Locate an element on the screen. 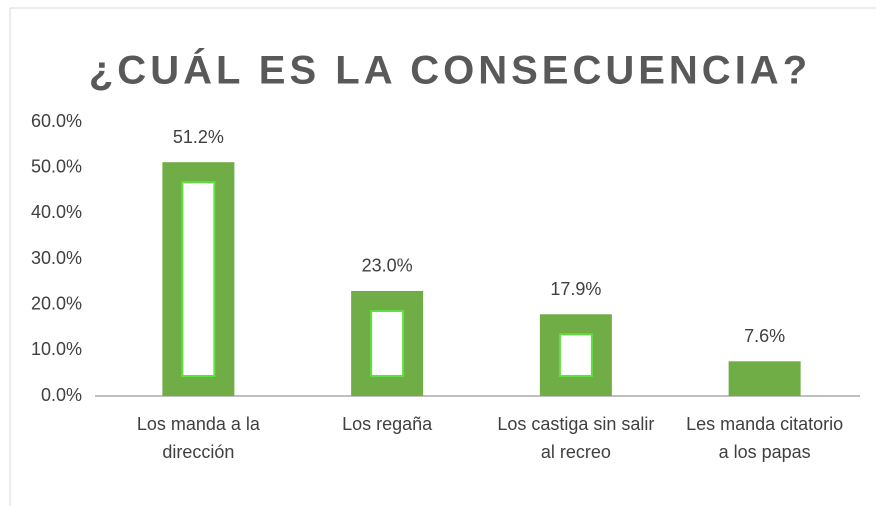 The width and height of the screenshot is (876, 506). y-tick-label: 30.0% is located at coordinates (56, 258).